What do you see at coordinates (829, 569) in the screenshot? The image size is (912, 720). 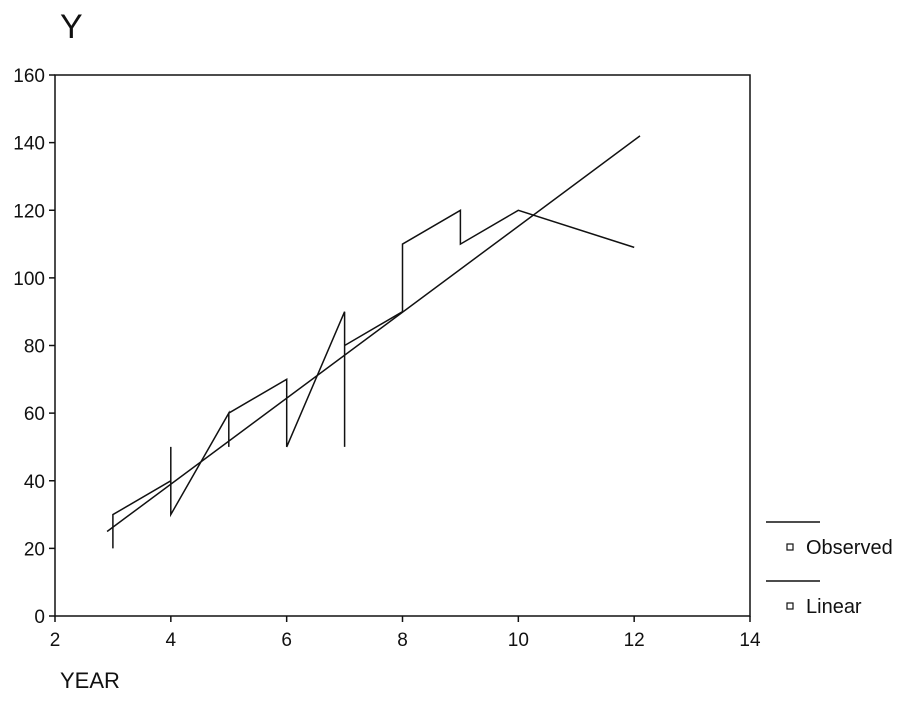 I see `legend: Observed Linear` at bounding box center [829, 569].